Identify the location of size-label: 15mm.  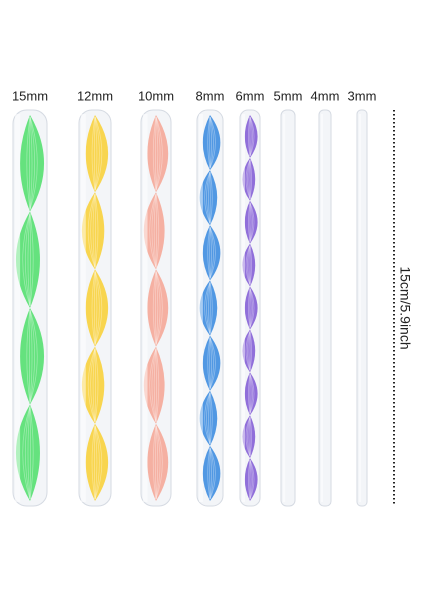
(30, 95).